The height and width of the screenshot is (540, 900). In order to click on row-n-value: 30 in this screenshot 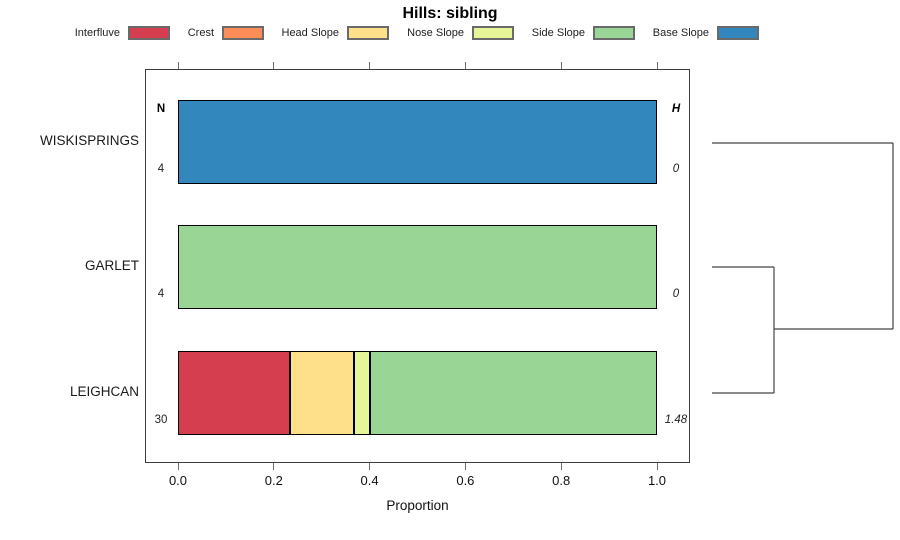, I will do `click(161, 420)`.